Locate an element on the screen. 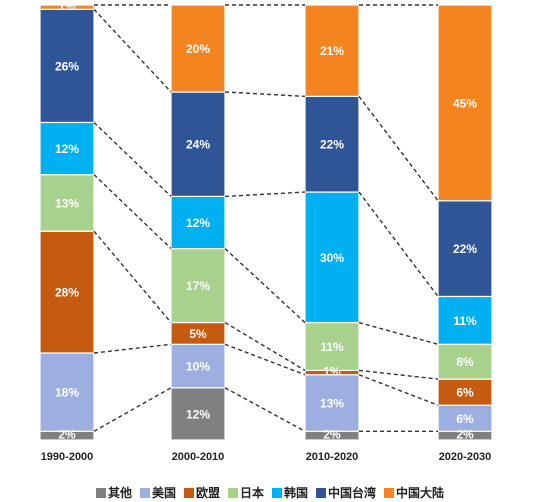 Image resolution: width=540 pixels, height=502 pixels. legend-item: 中国大陆 is located at coordinates (414, 492).